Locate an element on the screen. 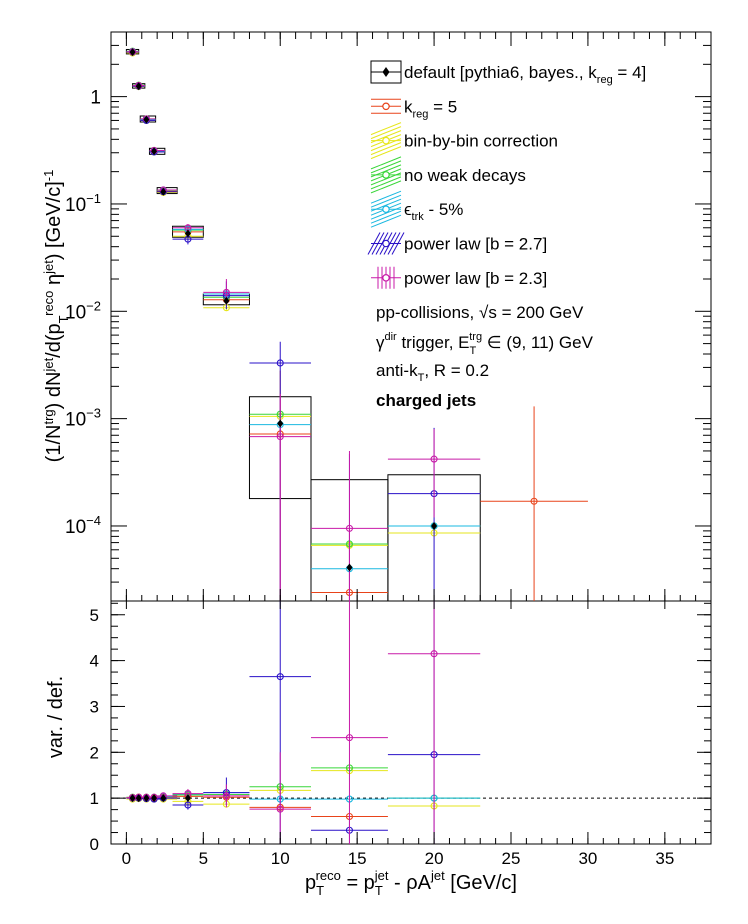  tick-exponent: −2 is located at coordinates (93, 305).